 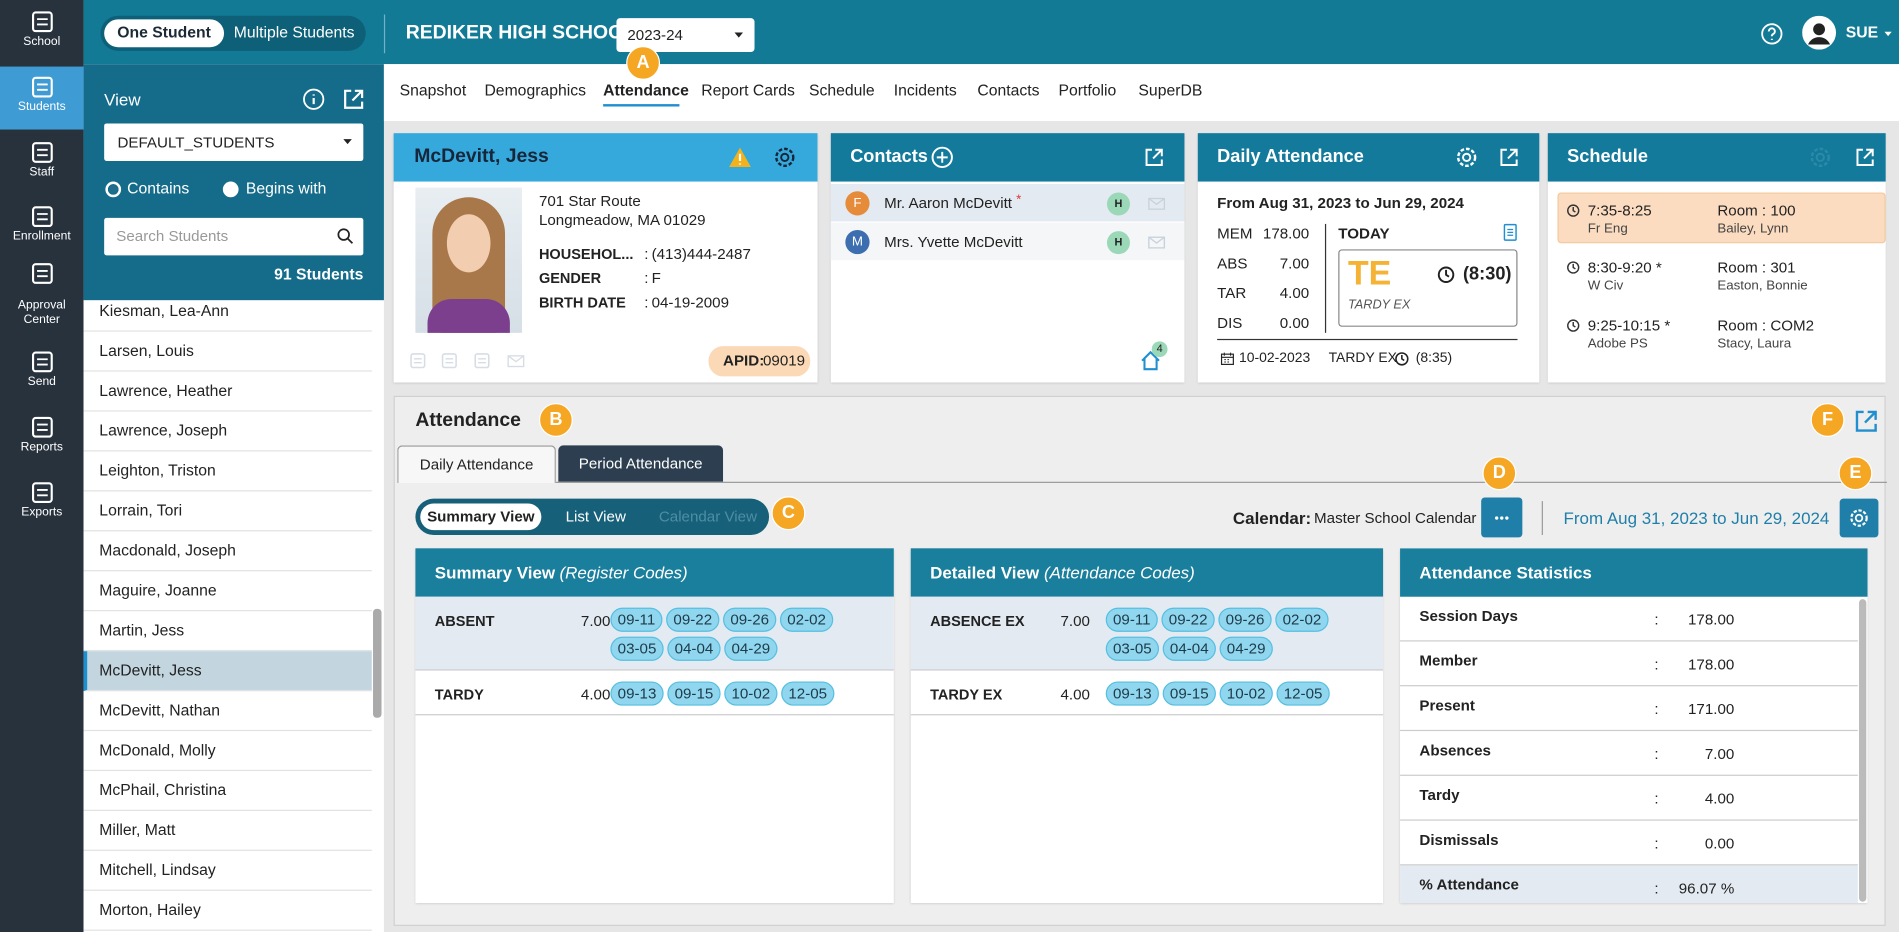 What do you see at coordinates (1711, 664) in the screenshot?
I see `stat-value: 178.00` at bounding box center [1711, 664].